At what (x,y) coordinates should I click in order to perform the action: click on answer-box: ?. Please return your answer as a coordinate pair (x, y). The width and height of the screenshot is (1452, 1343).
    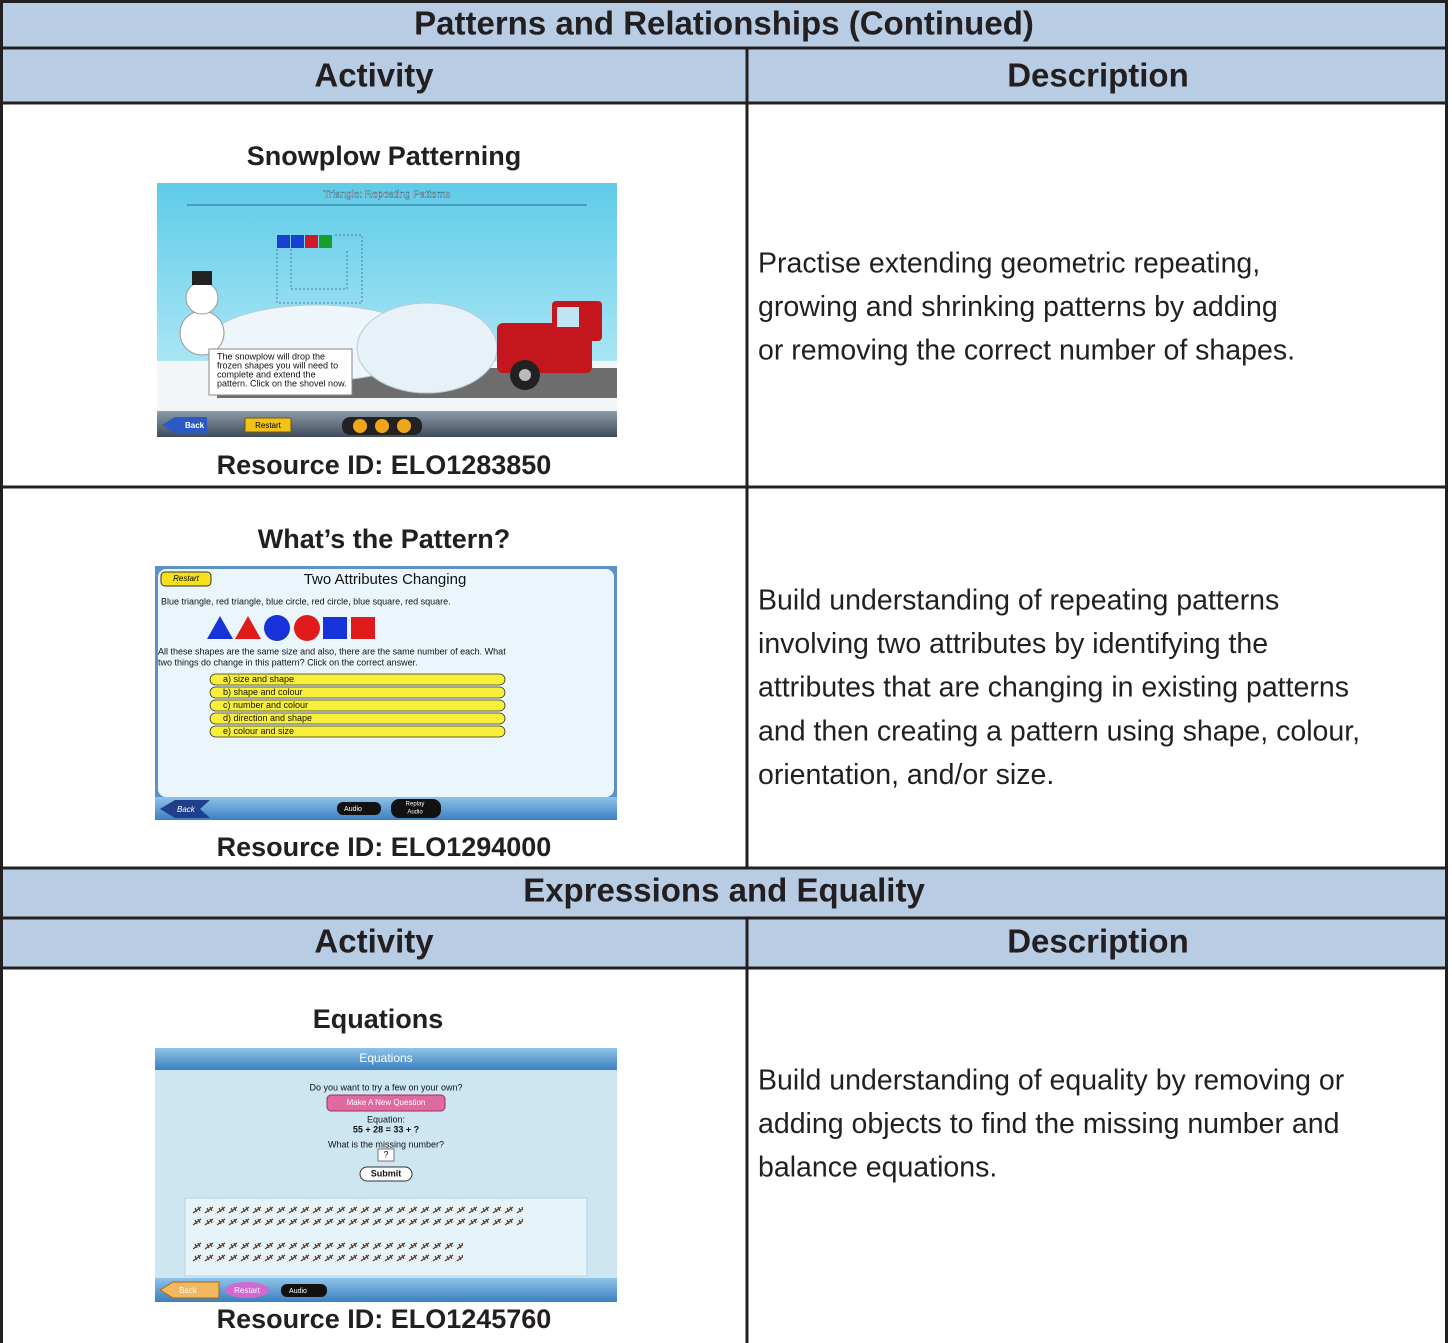
    Looking at the image, I should click on (385, 1154).